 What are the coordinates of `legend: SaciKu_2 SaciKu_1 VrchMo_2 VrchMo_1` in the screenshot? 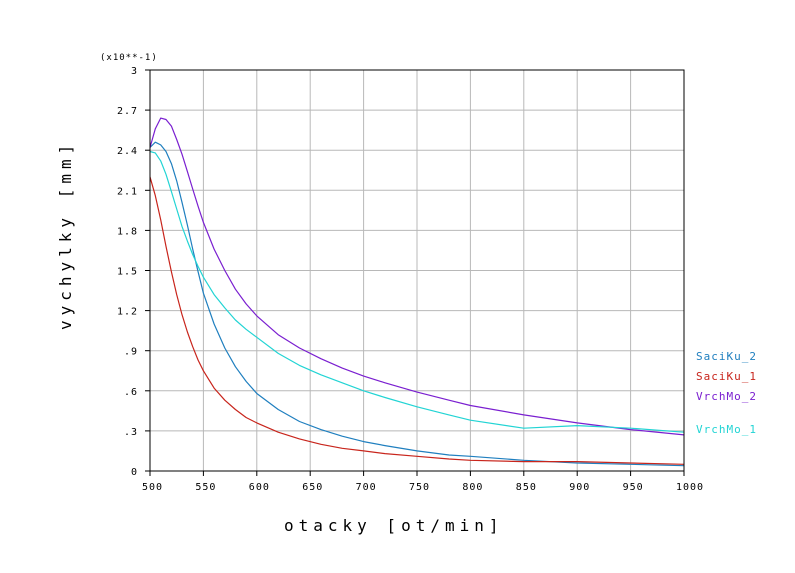 It's located at (726, 393).